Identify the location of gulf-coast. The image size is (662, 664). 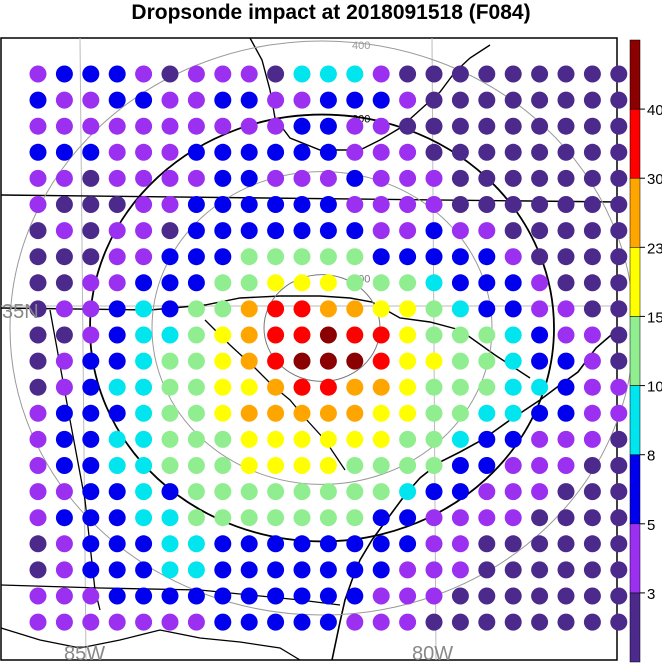
(150, 644).